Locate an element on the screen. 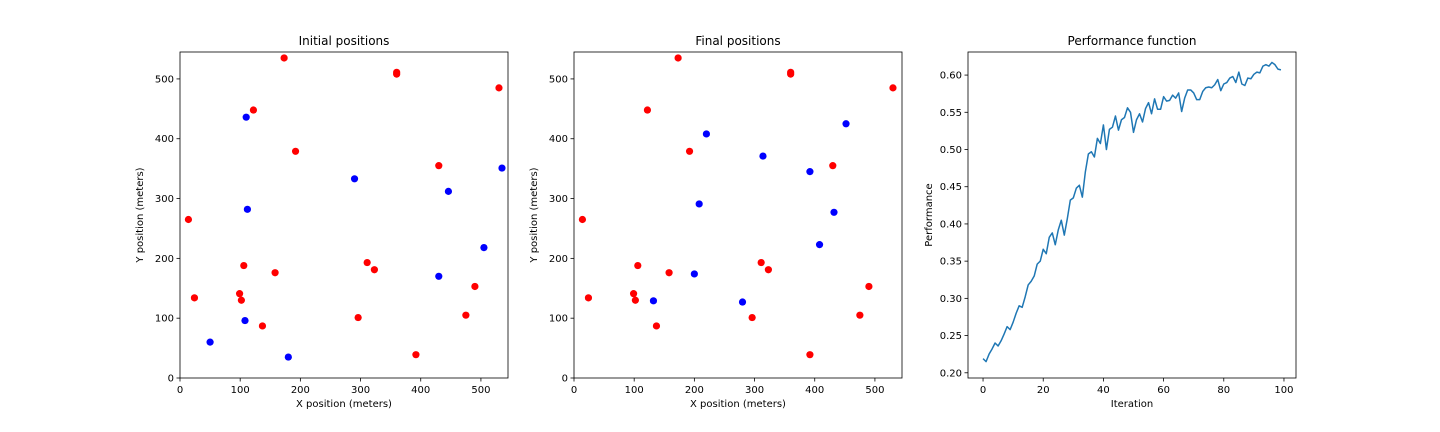  y-tick-label: 0.40 is located at coordinates (951, 224).